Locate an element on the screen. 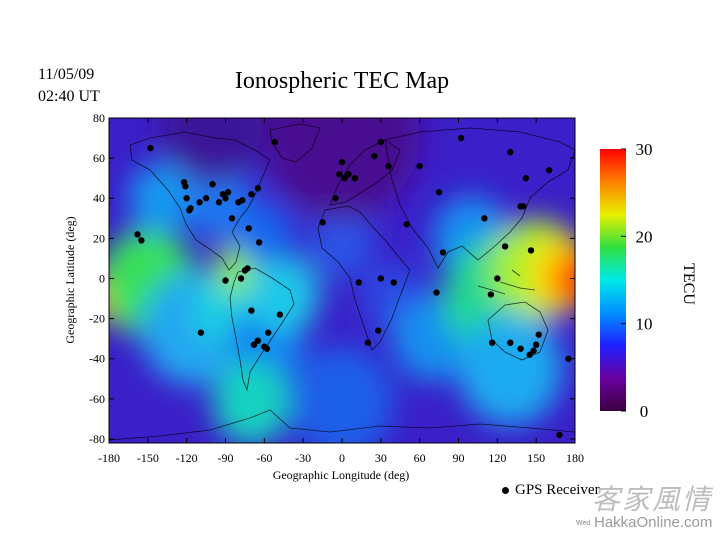  coast-europe-africa is located at coordinates (364, 278).